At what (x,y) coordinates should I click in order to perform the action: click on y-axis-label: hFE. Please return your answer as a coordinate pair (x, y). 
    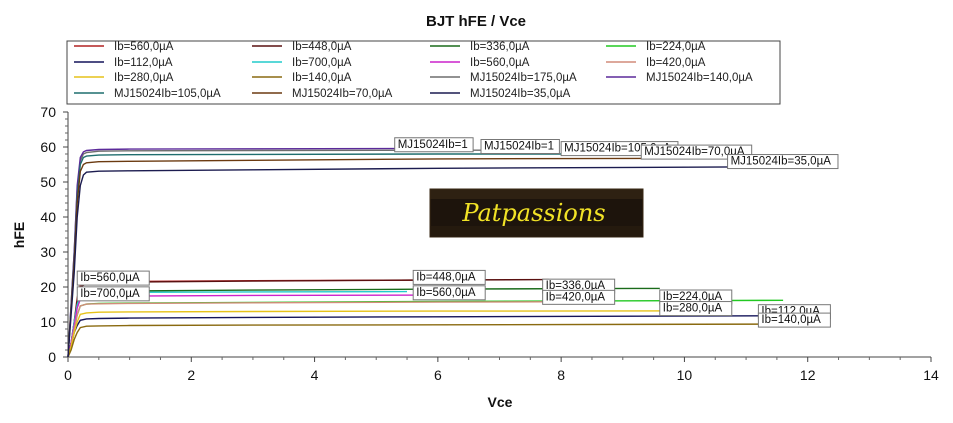
    Looking at the image, I should click on (19, 235).